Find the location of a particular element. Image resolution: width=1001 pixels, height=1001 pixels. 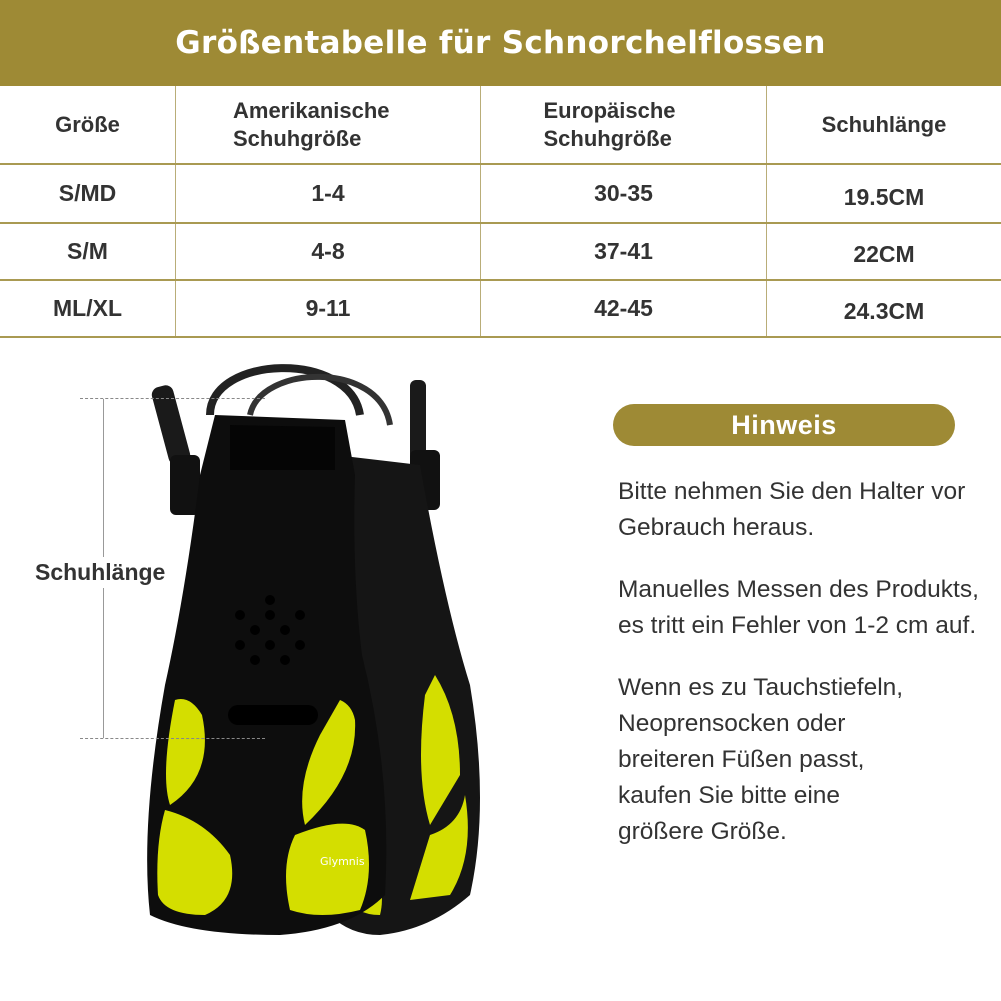

cell: 37-41 is located at coordinates (623, 252).